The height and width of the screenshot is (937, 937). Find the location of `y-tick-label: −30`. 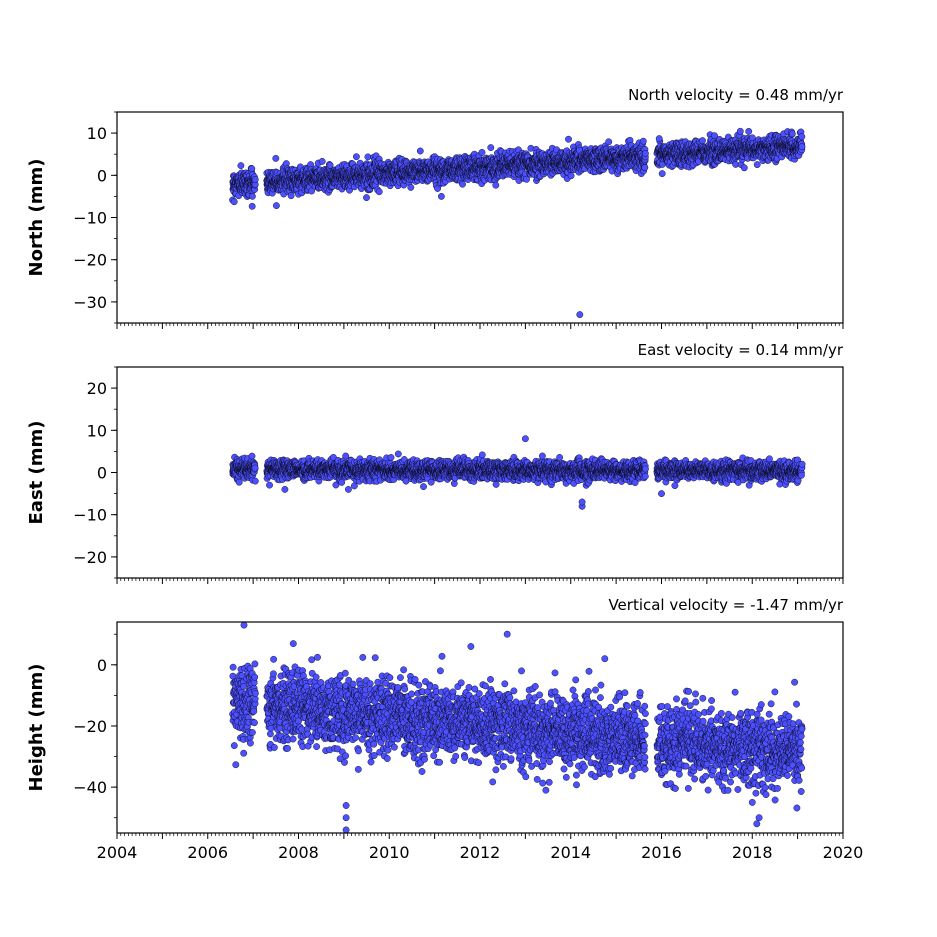

y-tick-label: −30 is located at coordinates (90, 302).